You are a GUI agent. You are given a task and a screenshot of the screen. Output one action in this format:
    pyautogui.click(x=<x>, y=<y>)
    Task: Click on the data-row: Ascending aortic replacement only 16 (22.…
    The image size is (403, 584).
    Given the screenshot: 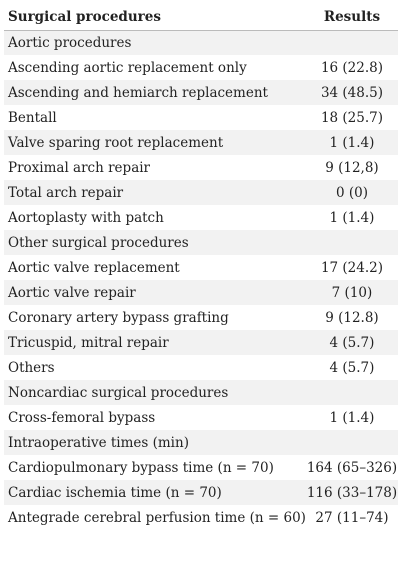 What is the action you would take?
    pyautogui.click(x=201, y=67)
    